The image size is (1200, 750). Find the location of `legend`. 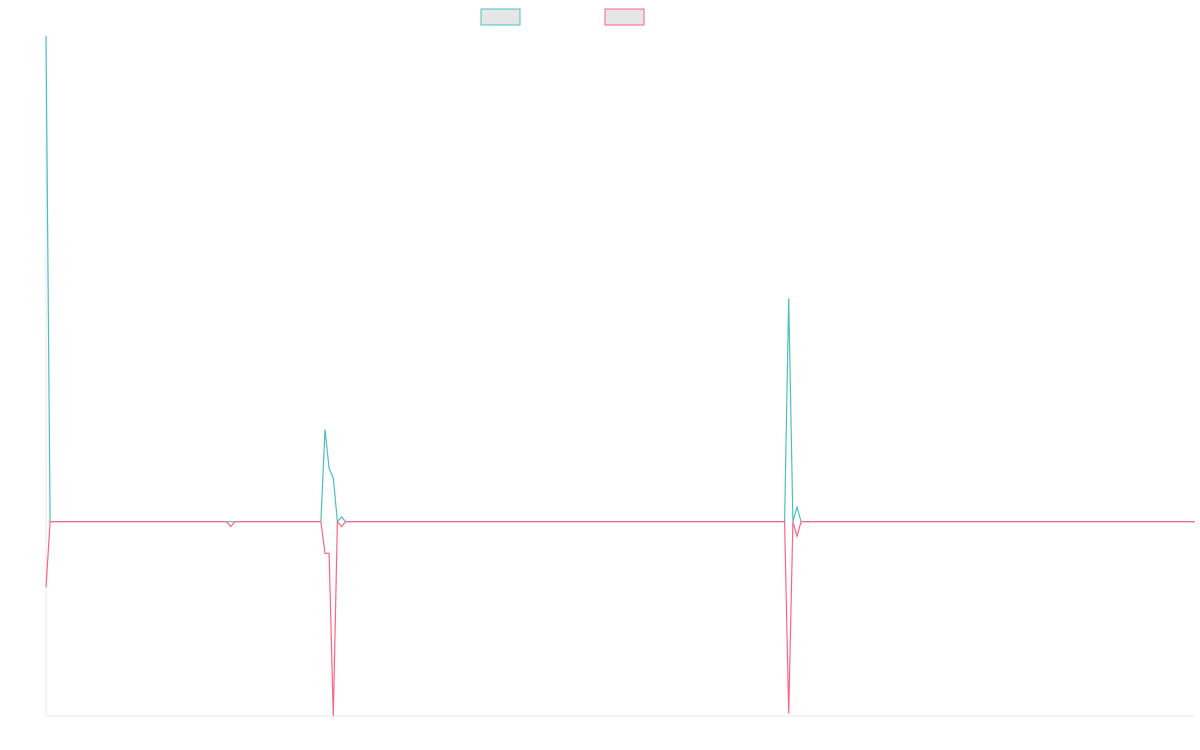

legend is located at coordinates (562, 17).